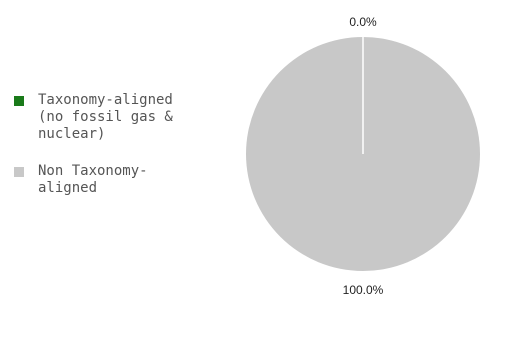 This screenshot has width=523, height=338. I want to click on data-label-non-taxonomy-aligned: 100.0%, so click(363, 290).